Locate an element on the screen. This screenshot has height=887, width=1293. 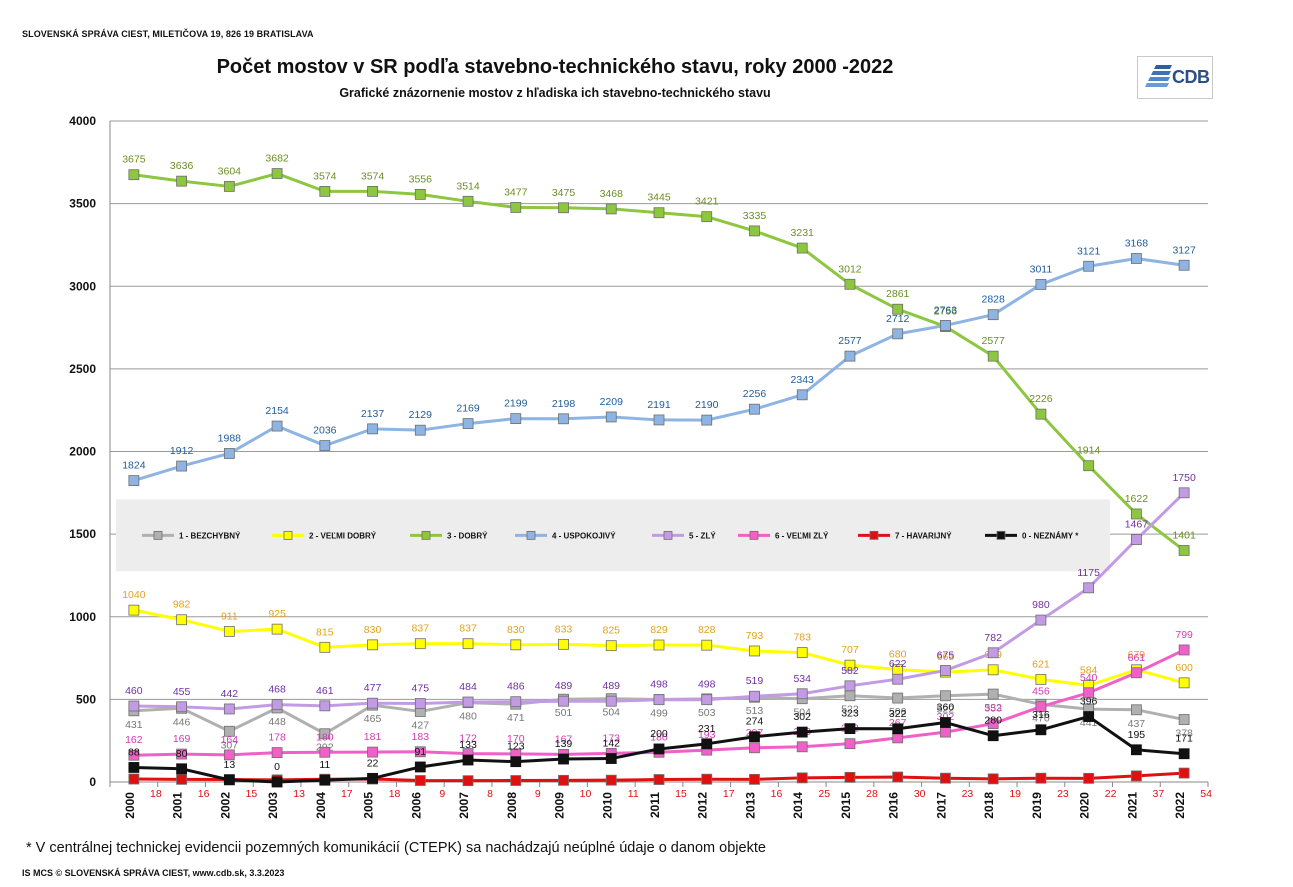
data-label: 169 is located at coordinates (182, 739).